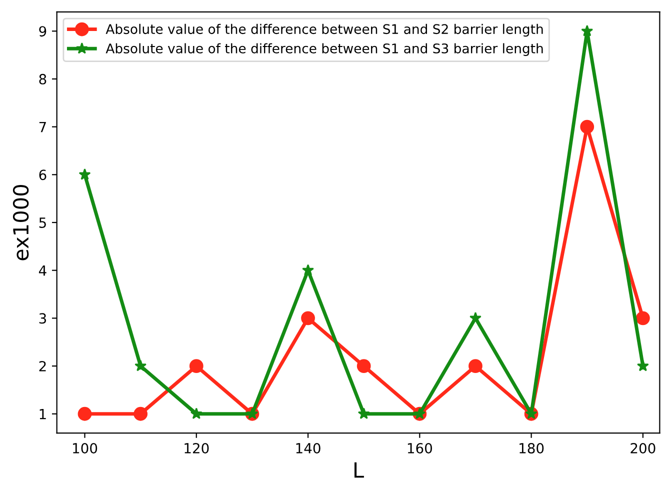  What do you see at coordinates (196, 448) in the screenshot?
I see `x-tick-label: 120` at bounding box center [196, 448].